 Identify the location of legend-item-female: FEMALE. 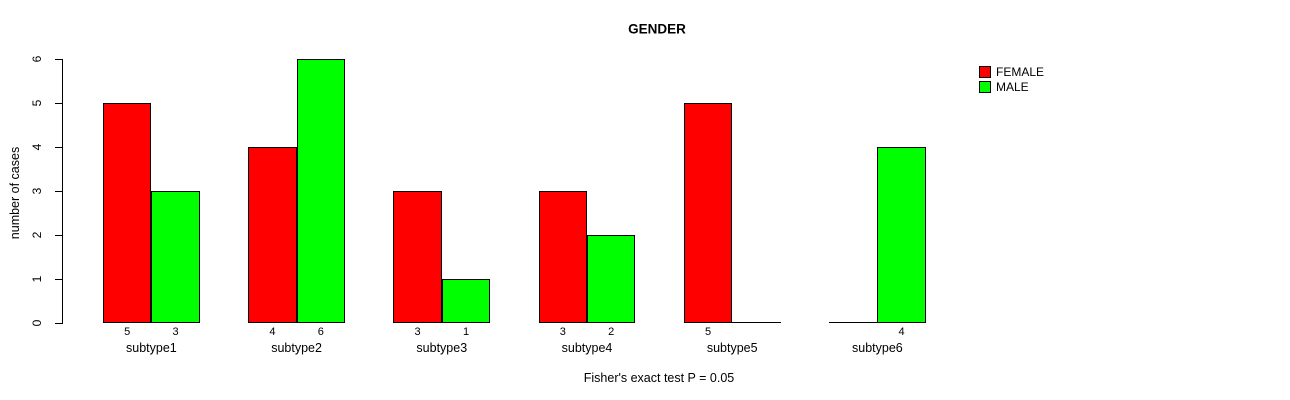
(1011, 71).